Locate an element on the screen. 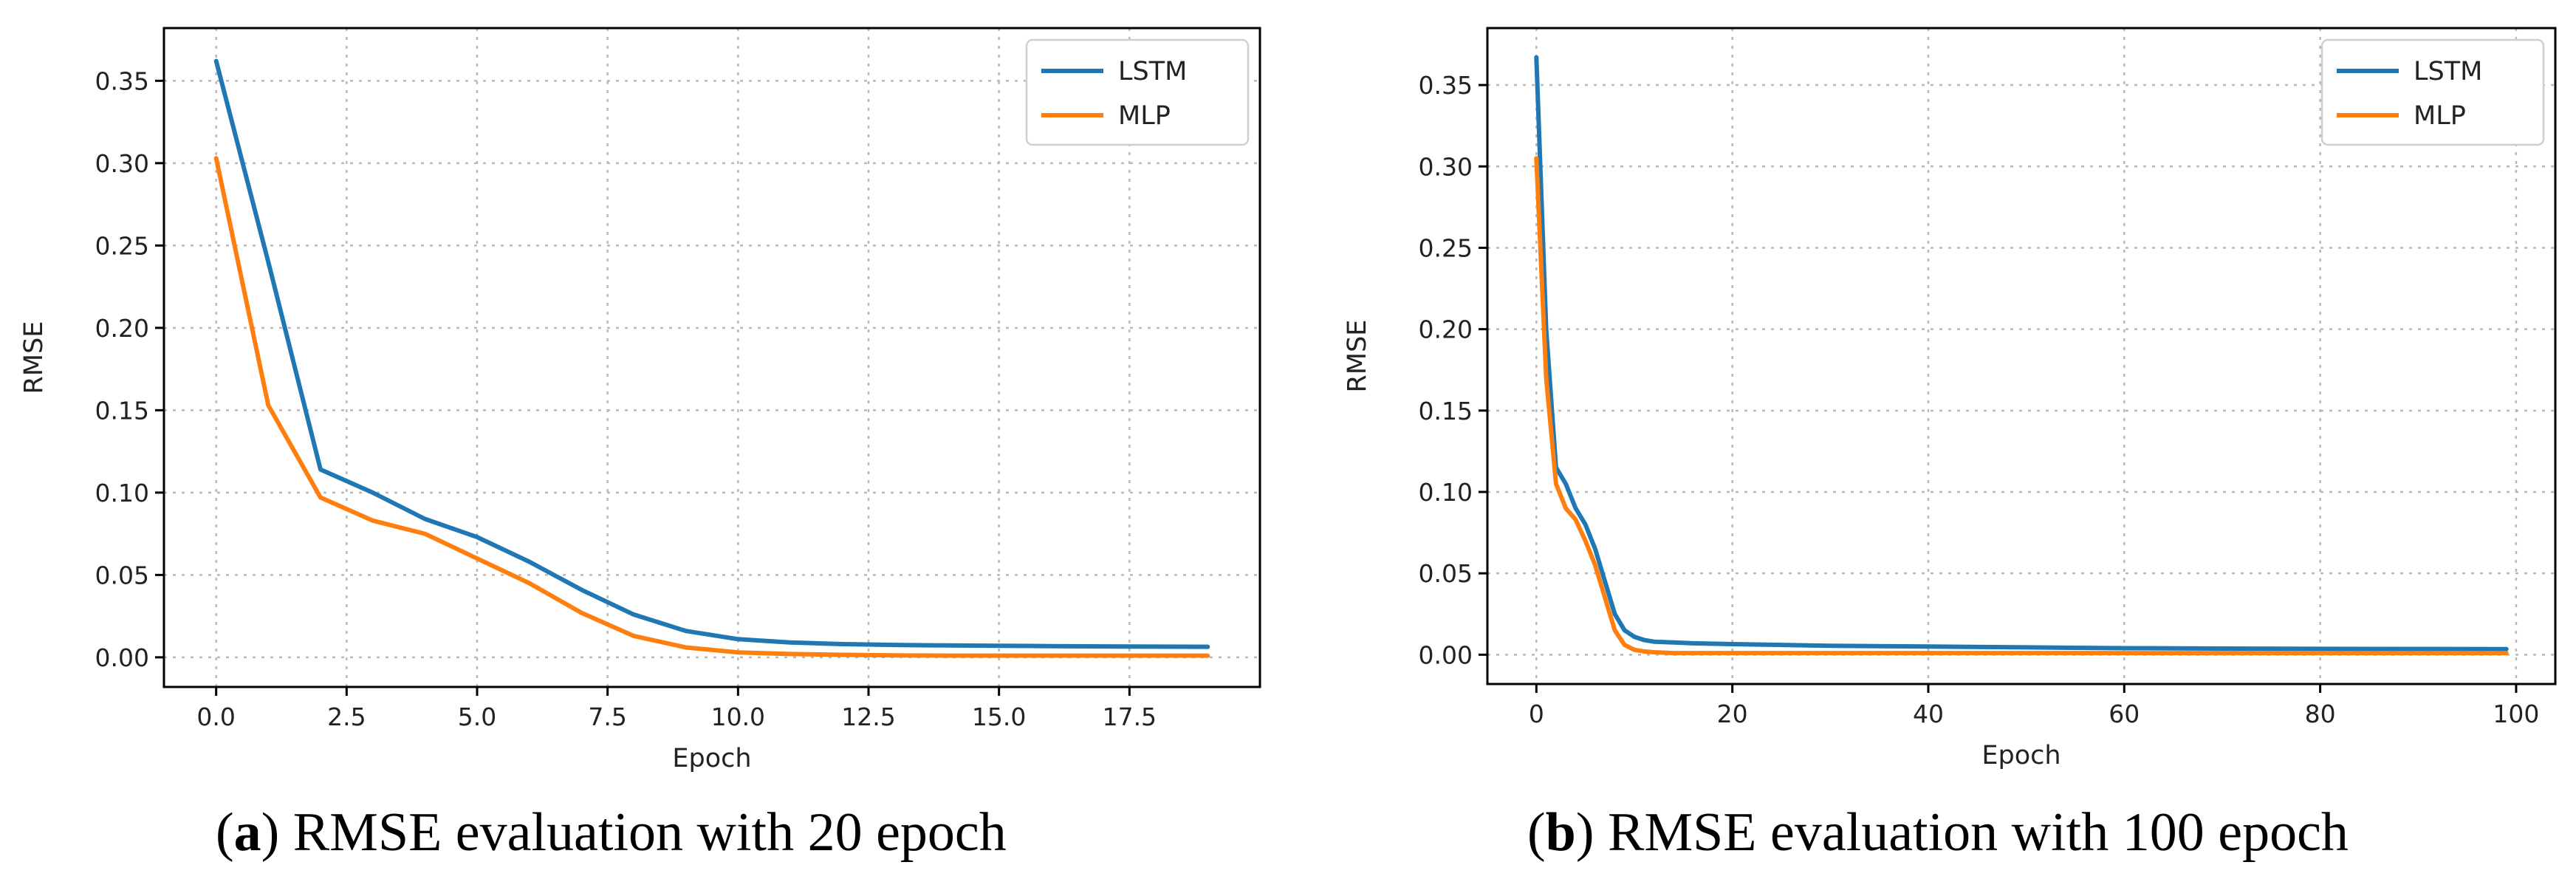  x-tick-label: 10.0 is located at coordinates (738, 716).